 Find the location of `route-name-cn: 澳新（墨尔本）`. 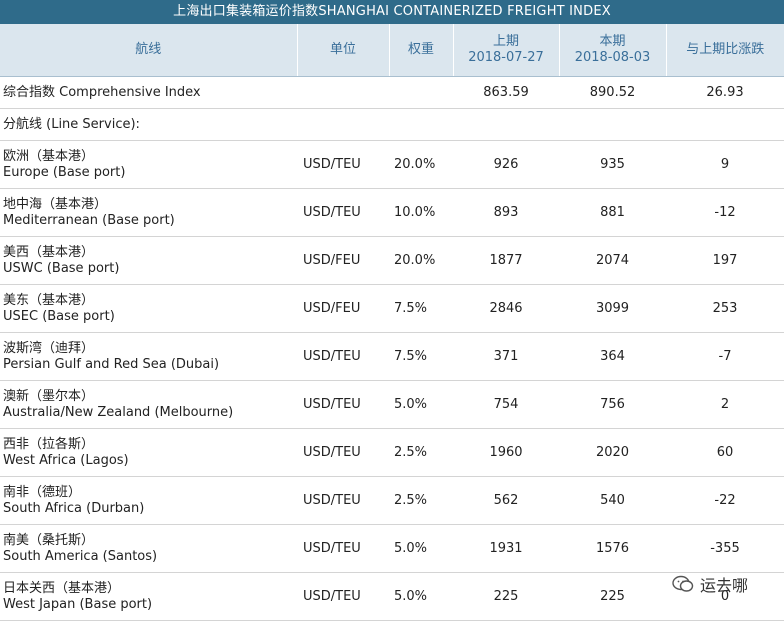

route-name-cn: 澳新（墨尔本） is located at coordinates (49, 396).